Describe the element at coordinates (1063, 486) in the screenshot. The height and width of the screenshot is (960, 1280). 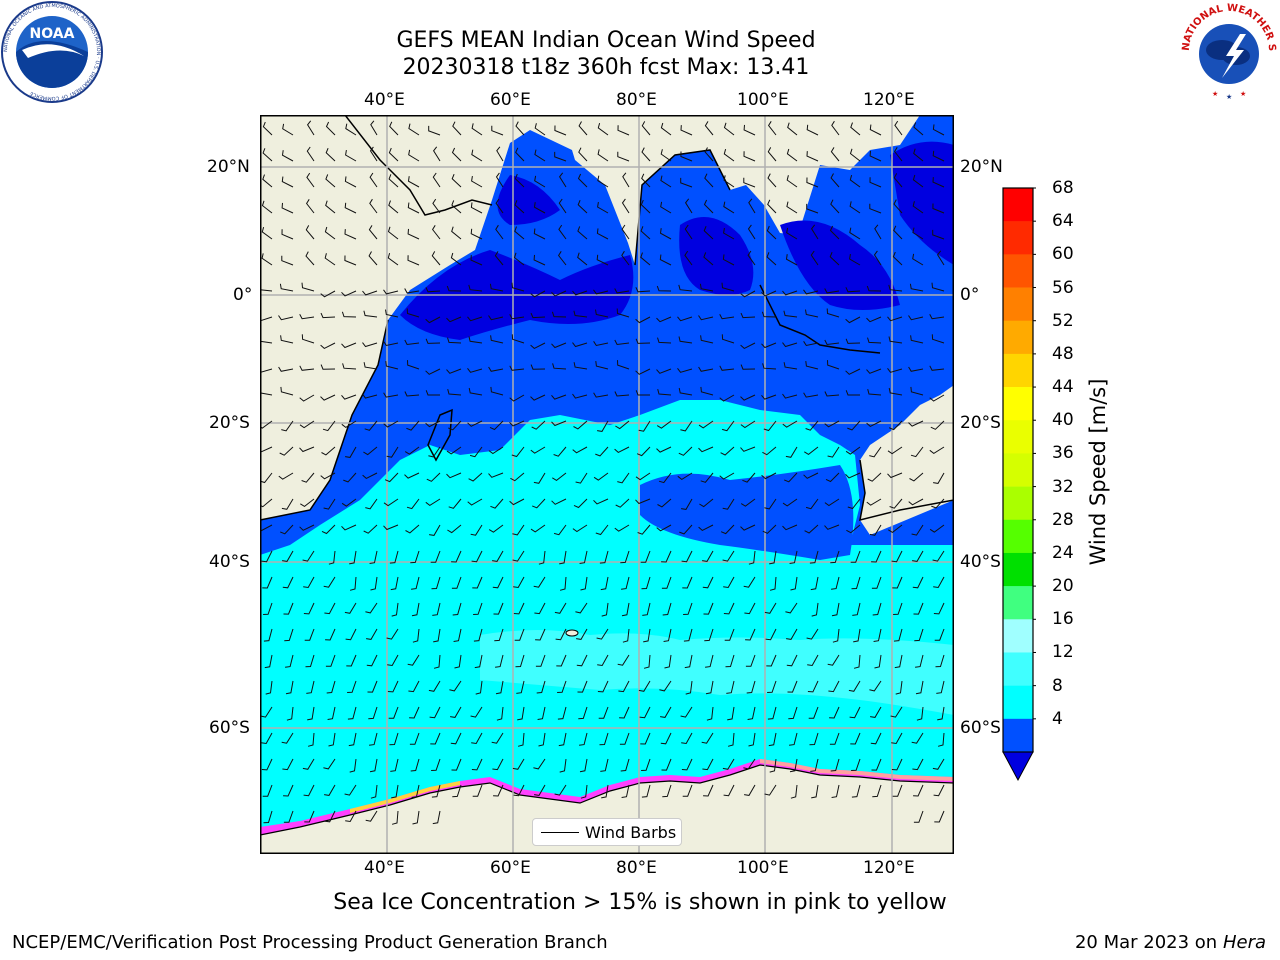
I see `colorbar-tick: 32` at that location.